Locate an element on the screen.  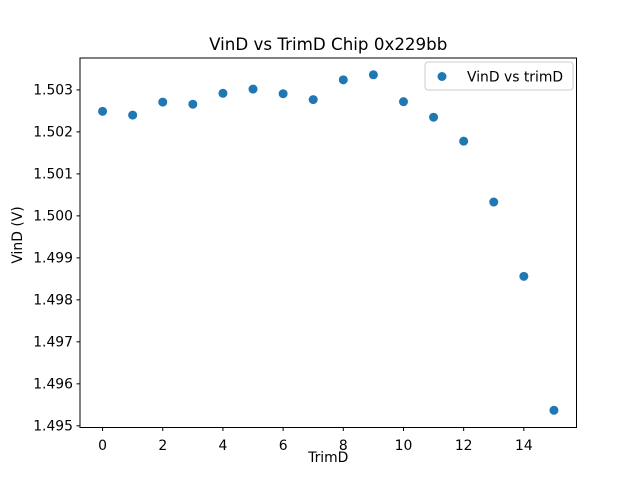
x-tick-label: 10 is located at coordinates (404, 446).